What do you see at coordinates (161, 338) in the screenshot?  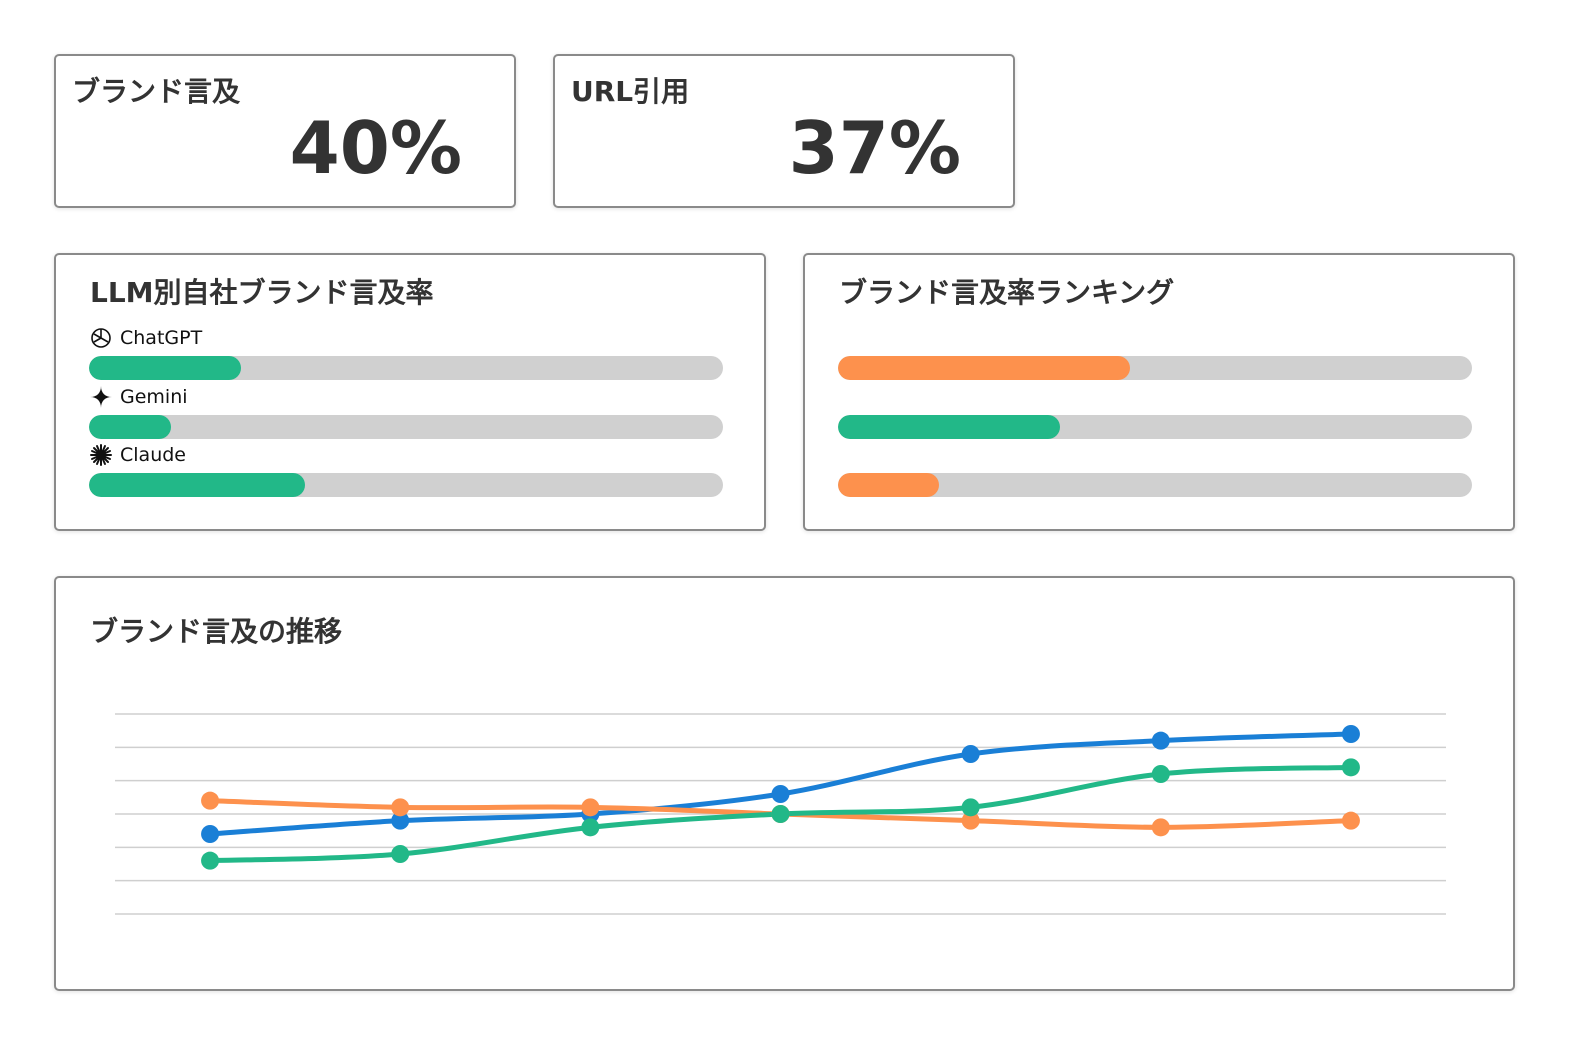 I see `llm-name: ChatGPT` at bounding box center [161, 338].